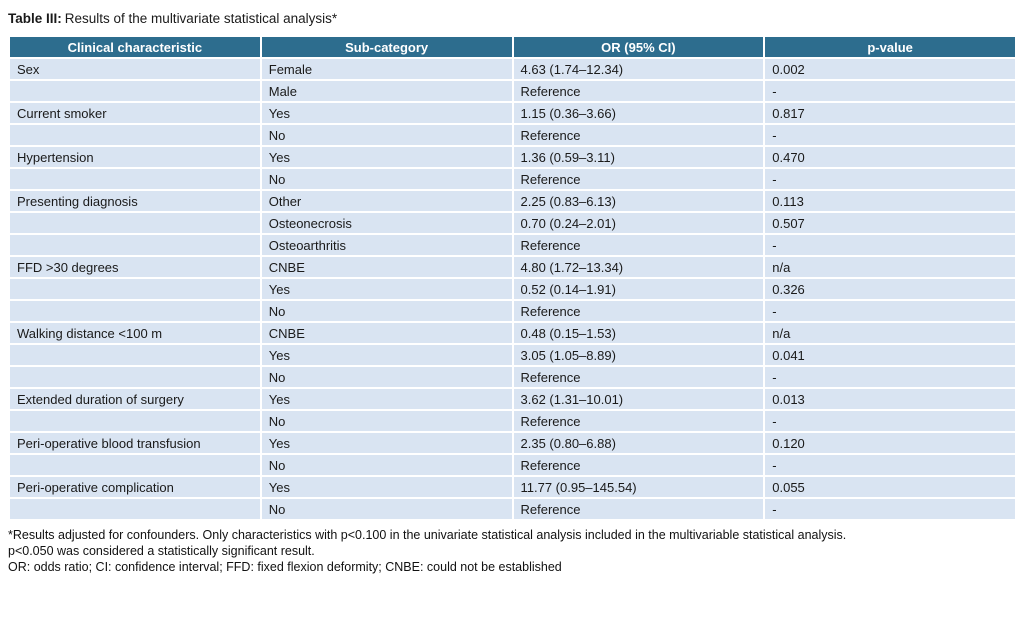 Image resolution: width=1025 pixels, height=622 pixels. I want to click on table-cell-p-value: 0.326, so click(890, 289).